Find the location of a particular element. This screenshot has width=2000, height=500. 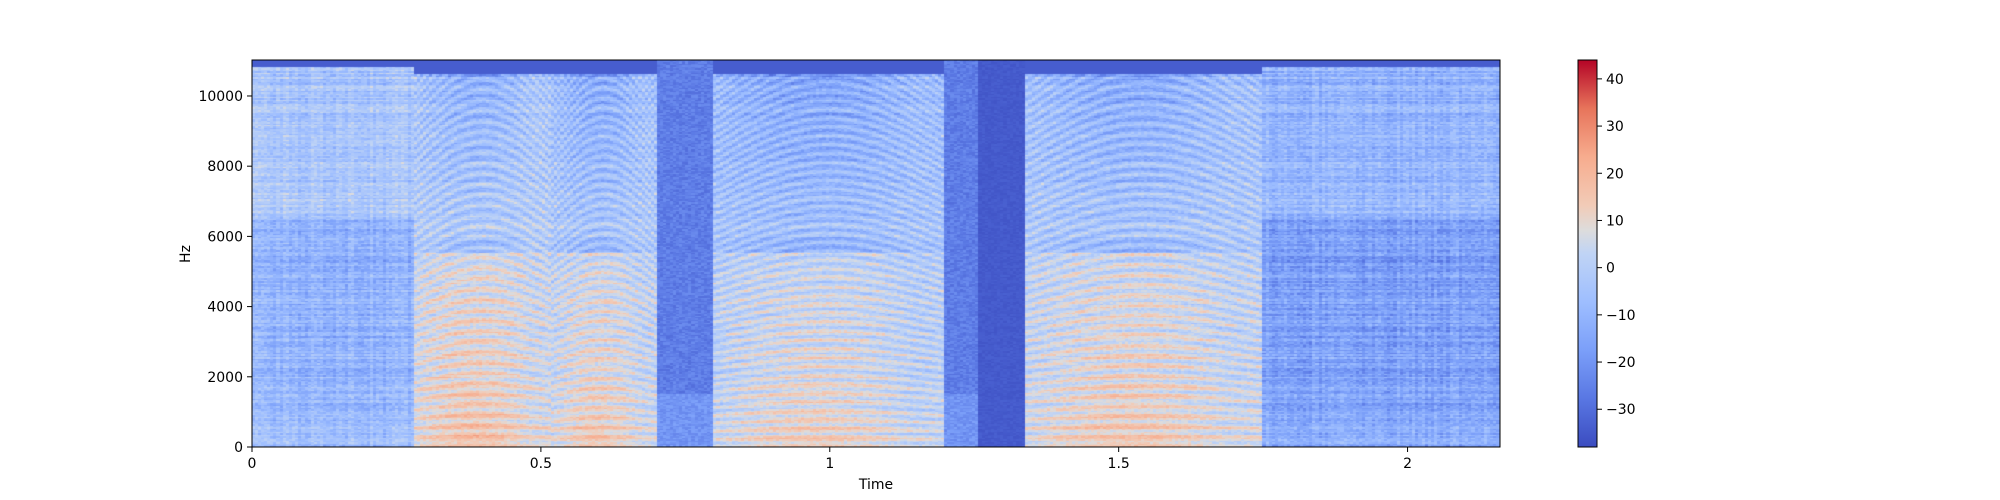

colorbar-tick-label: 20 is located at coordinates (1615, 174).